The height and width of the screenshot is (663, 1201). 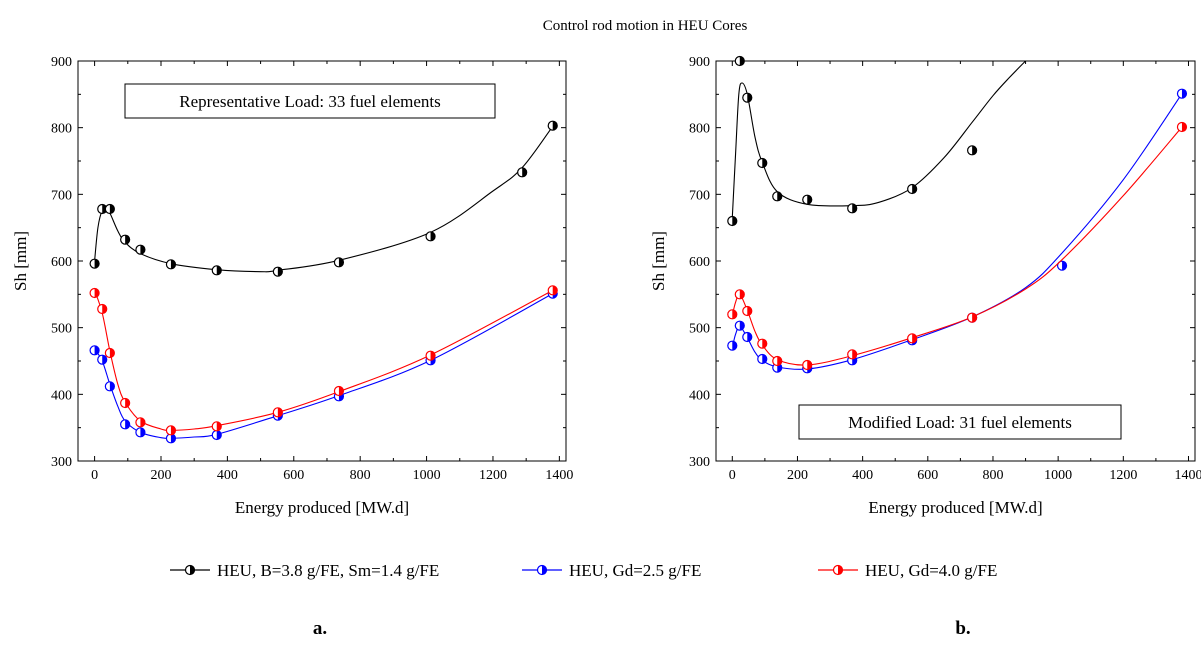 What do you see at coordinates (61, 395) in the screenshot?
I see `y-tick-label: 400` at bounding box center [61, 395].